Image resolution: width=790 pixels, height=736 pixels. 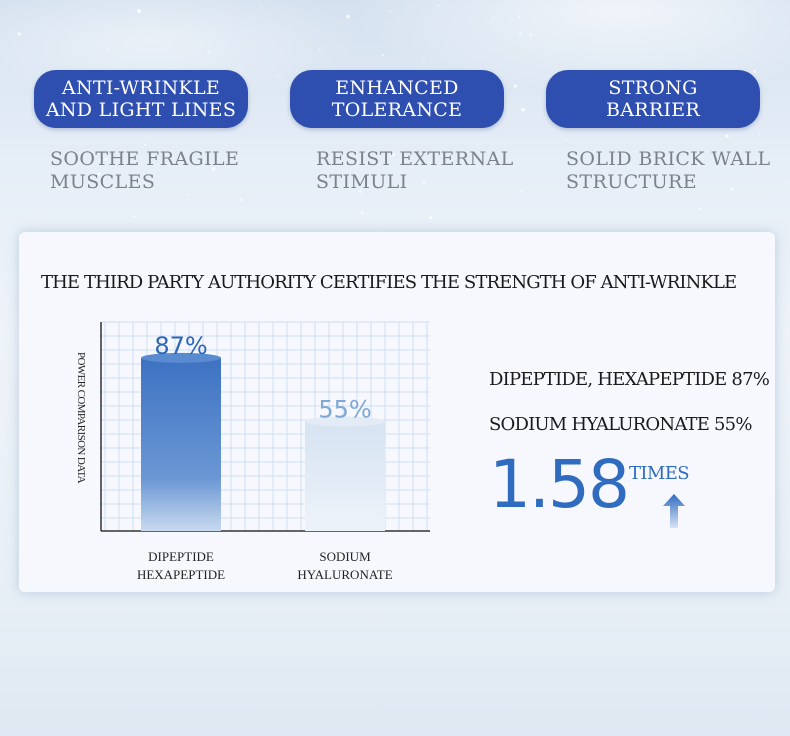 I want to click on feature-title-line: ANTI-WRINKLE, so click(x=141, y=88).